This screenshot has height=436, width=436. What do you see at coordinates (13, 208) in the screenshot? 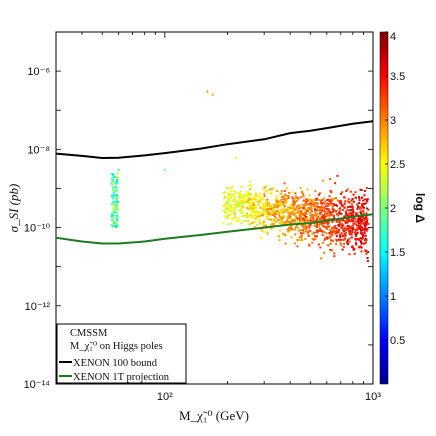
I see `y-axis-label: σ_SI (pb)` at bounding box center [13, 208].